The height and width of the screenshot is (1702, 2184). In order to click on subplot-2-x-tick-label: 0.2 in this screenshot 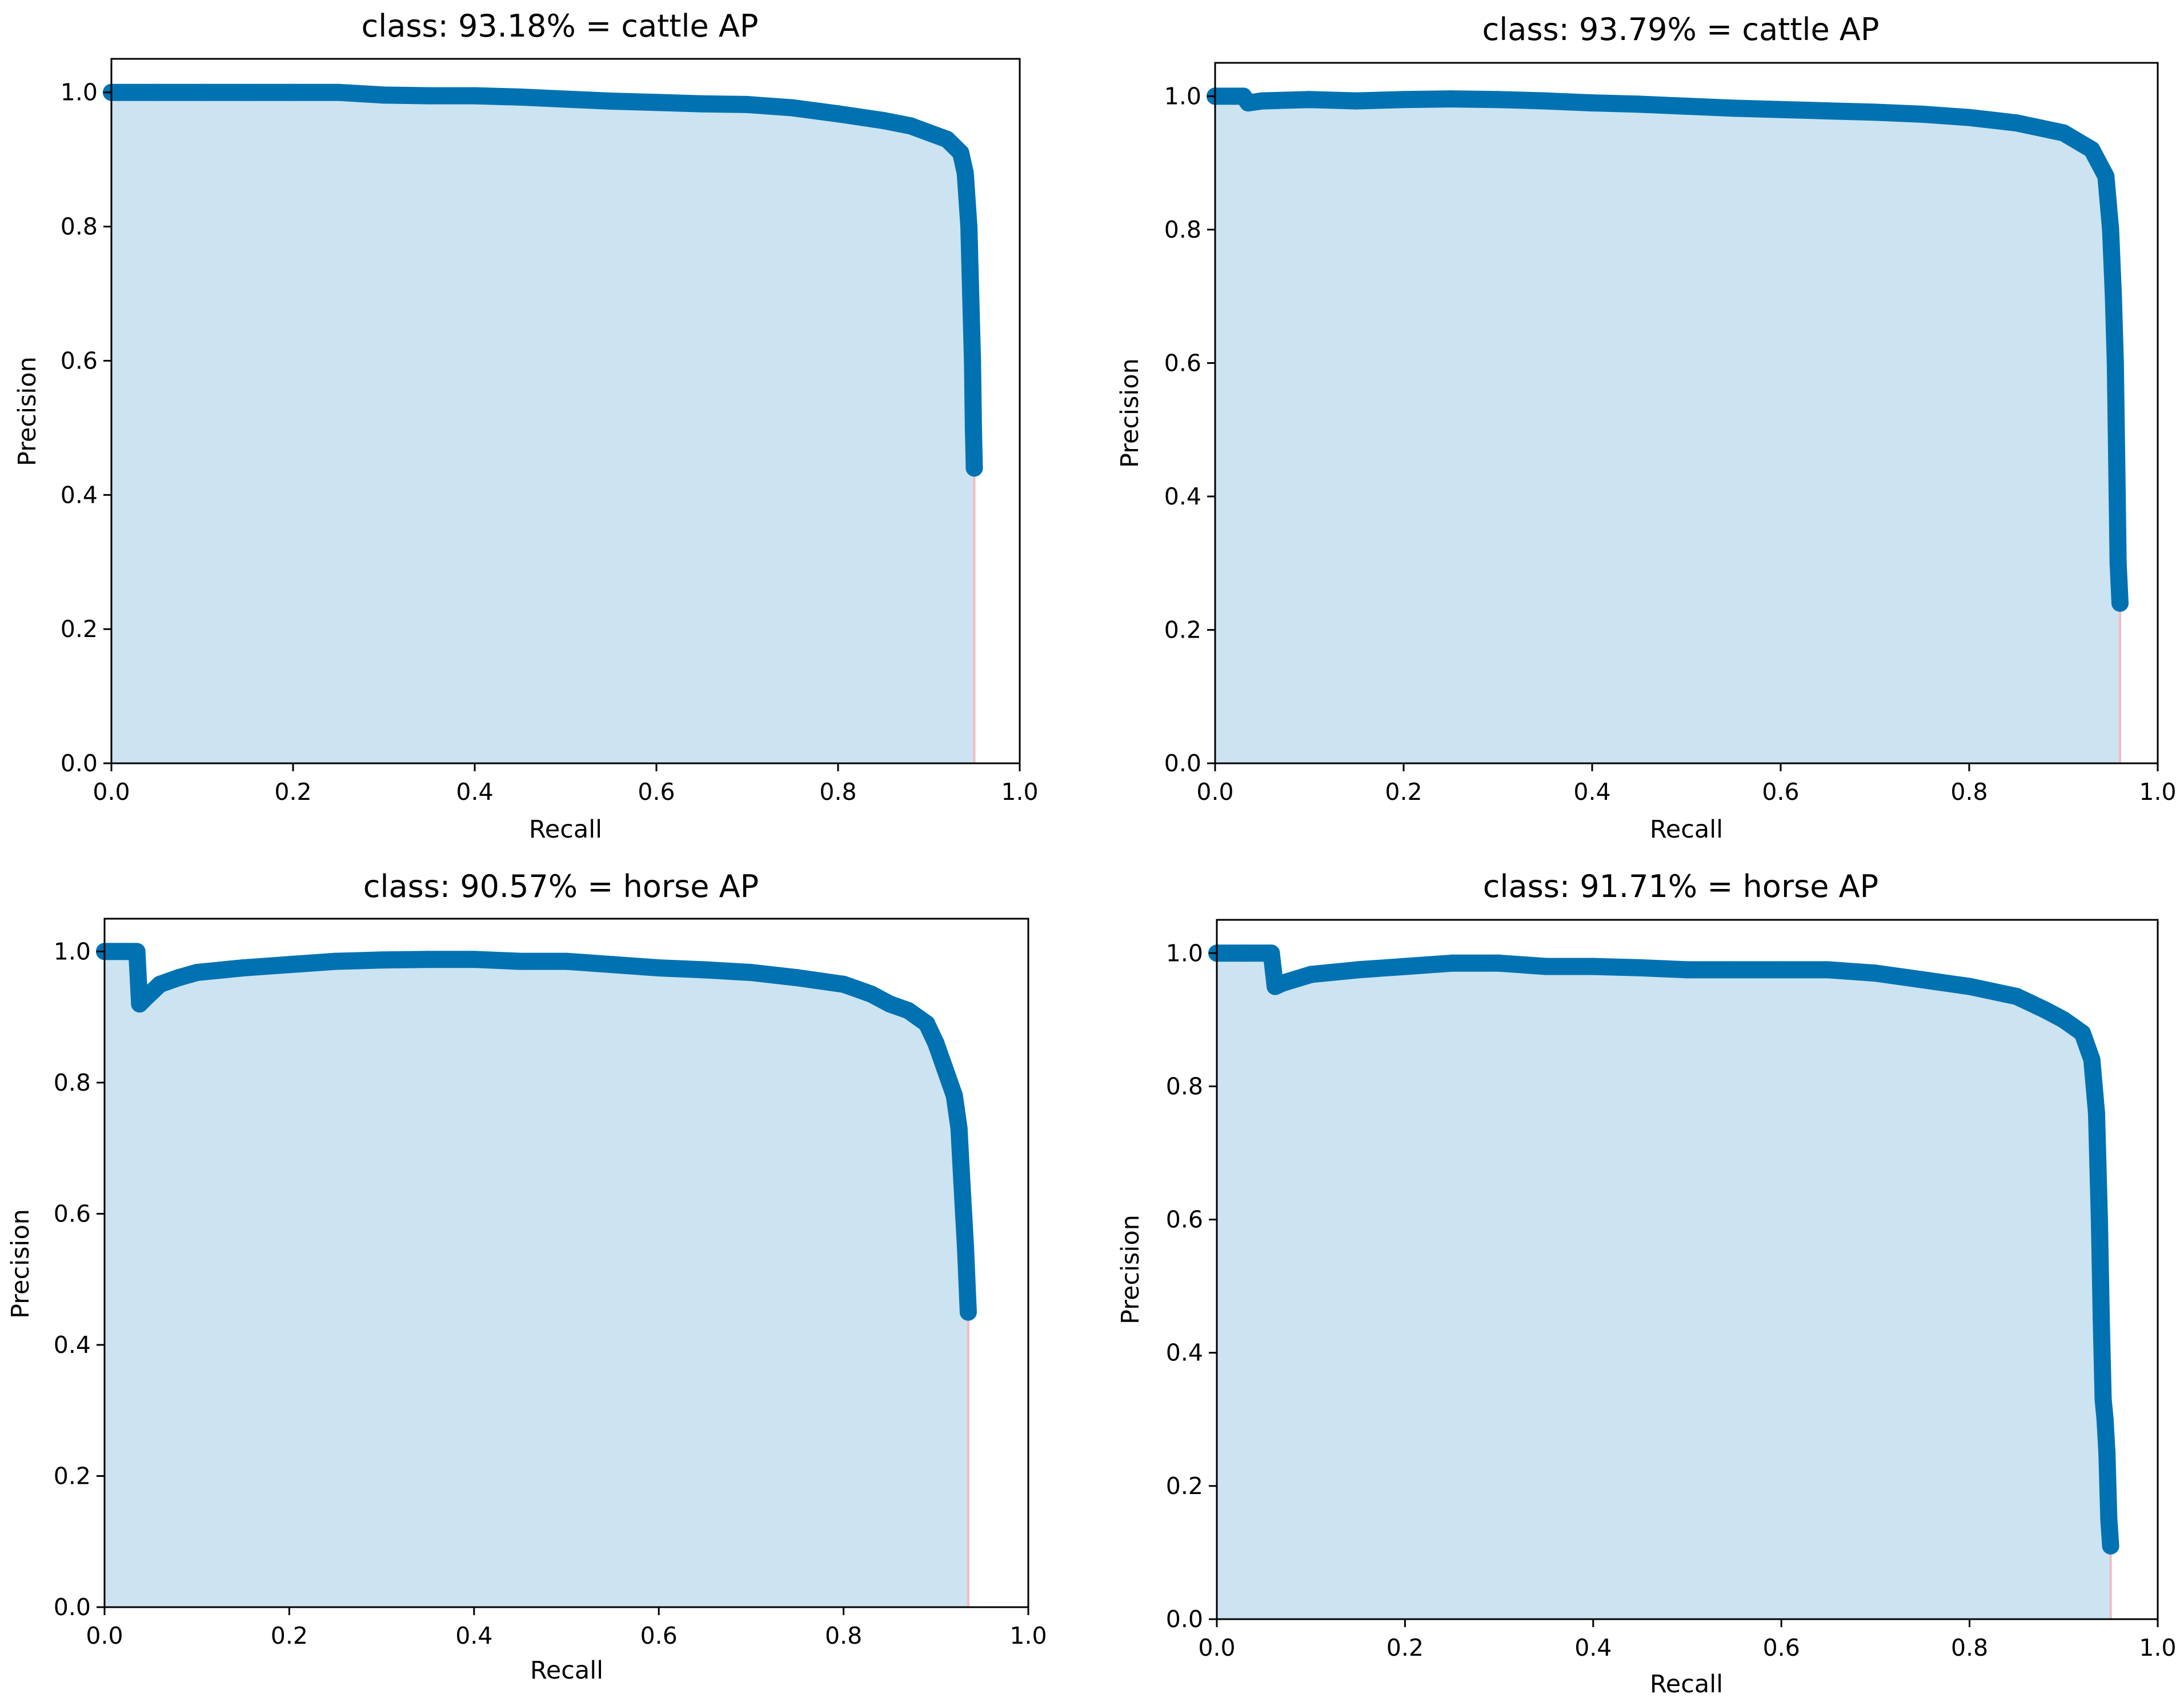, I will do `click(1403, 792)`.